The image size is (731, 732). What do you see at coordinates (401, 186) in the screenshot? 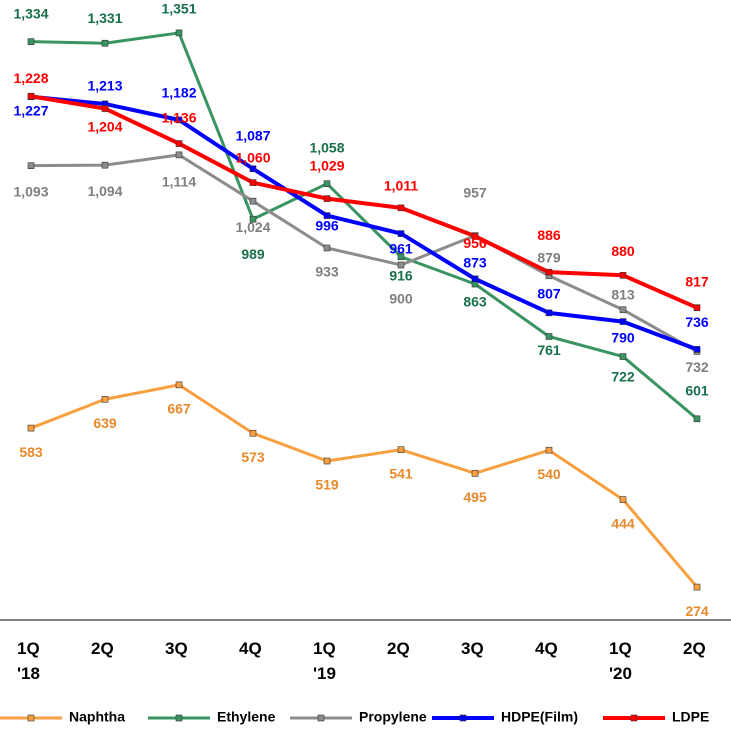
I see `data-label: 1,011` at bounding box center [401, 186].